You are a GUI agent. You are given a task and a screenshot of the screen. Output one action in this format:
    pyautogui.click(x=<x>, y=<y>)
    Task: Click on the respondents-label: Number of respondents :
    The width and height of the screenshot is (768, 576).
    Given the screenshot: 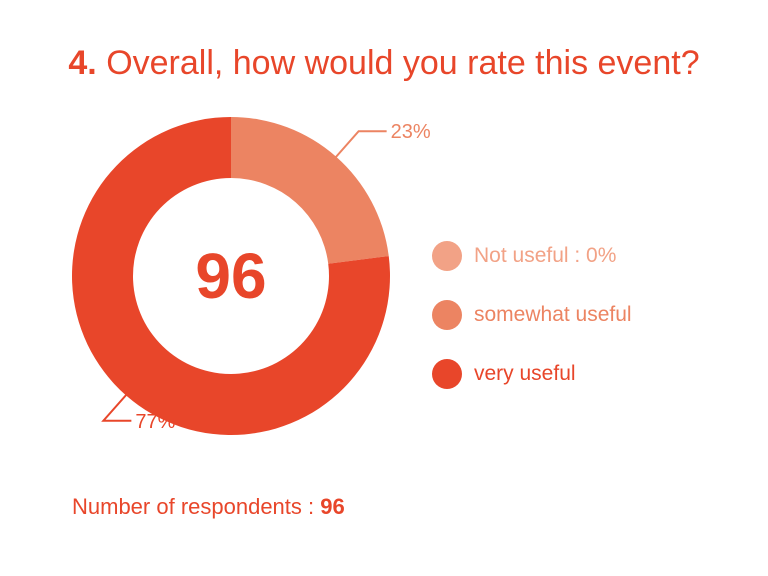 What is the action you would take?
    pyautogui.click(x=196, y=506)
    